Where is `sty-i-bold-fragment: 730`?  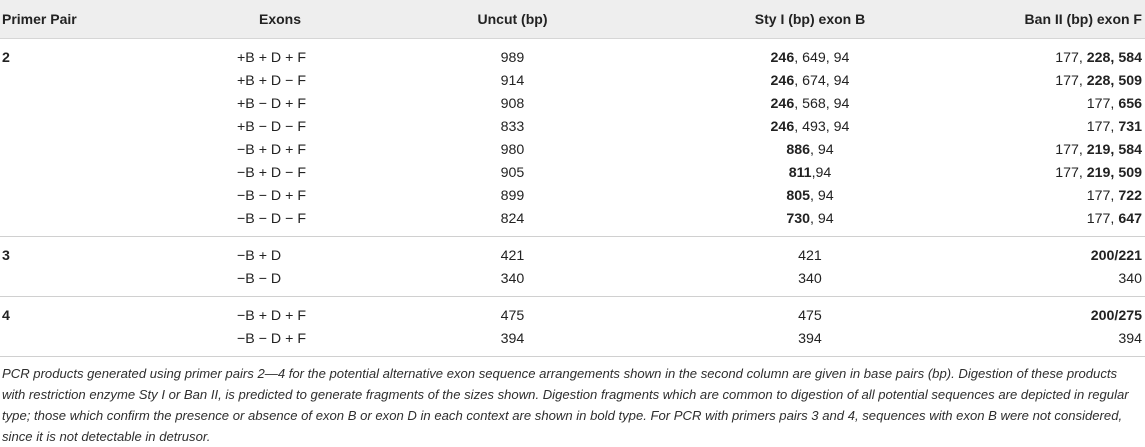
sty-i-bold-fragment: 730 is located at coordinates (798, 218).